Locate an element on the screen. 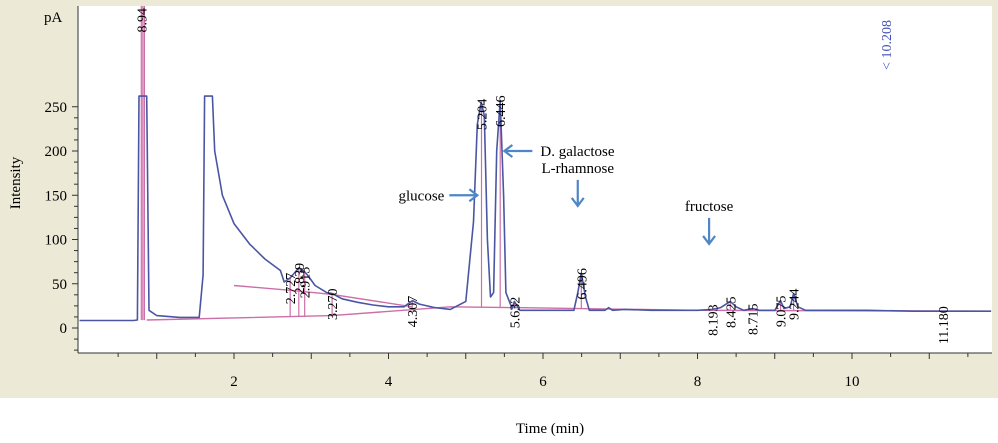  compound-annotation: fructose is located at coordinates (709, 222).